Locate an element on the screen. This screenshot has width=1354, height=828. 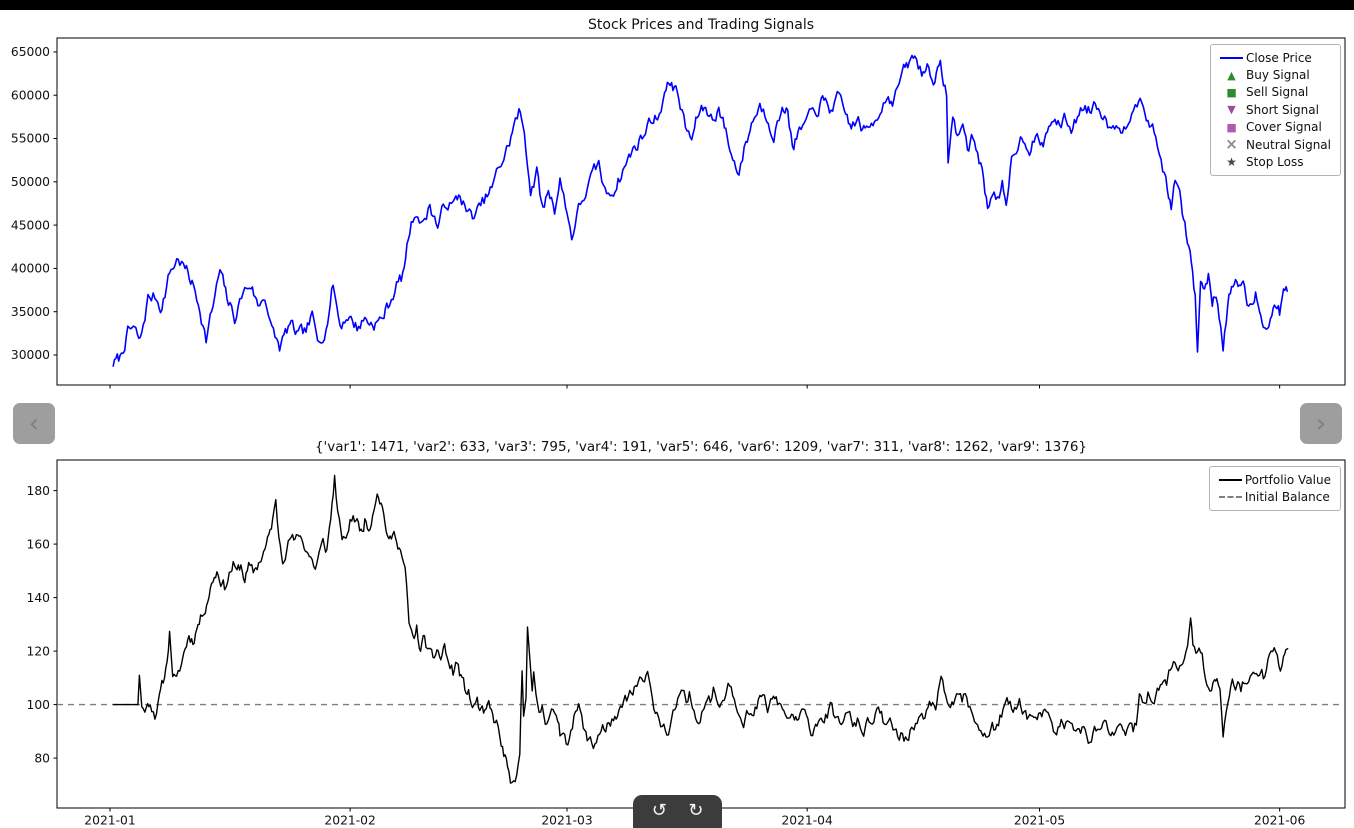
y-tick-label: 30000 is located at coordinates (30, 355).